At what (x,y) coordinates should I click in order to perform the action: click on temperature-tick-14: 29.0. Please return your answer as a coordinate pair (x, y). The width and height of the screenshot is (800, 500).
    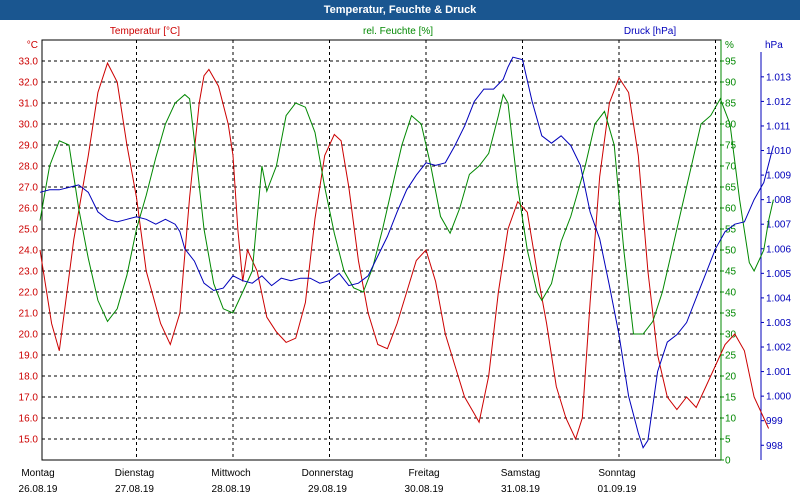
    Looking at the image, I should click on (29, 146).